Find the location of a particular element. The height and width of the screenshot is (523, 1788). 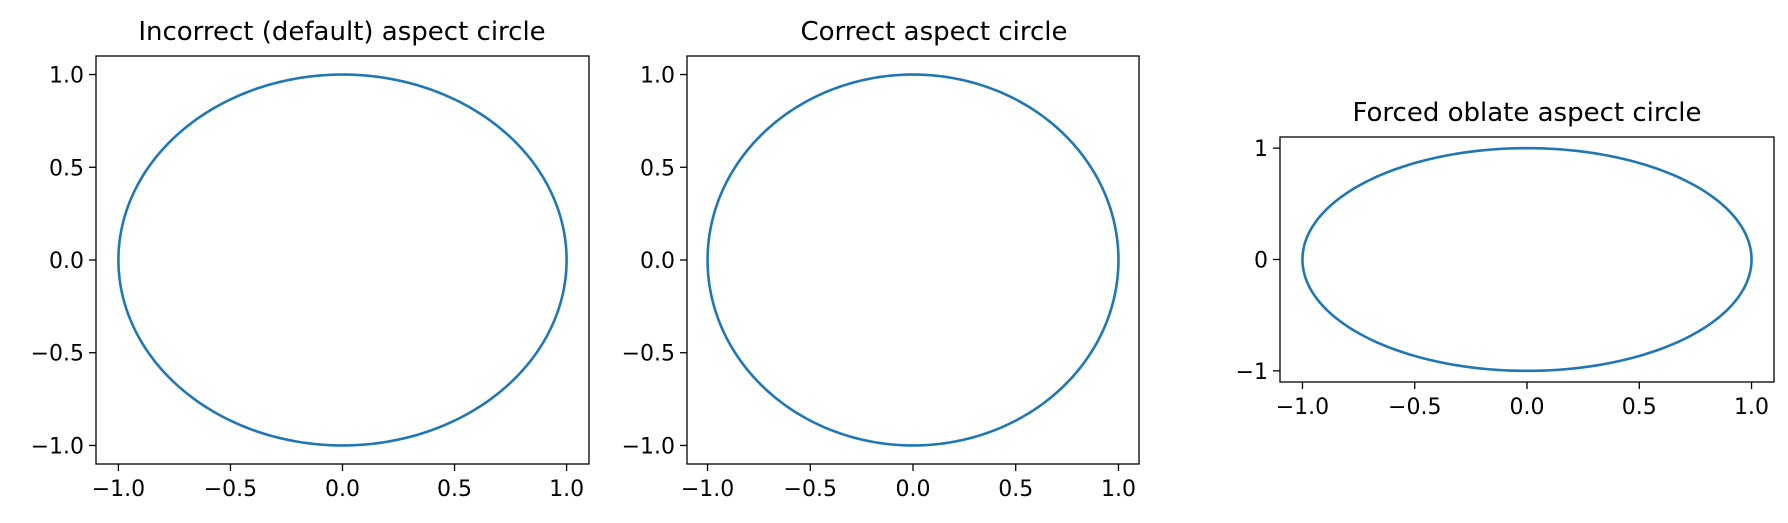

y-tick-label: 0 is located at coordinates (1261, 261).